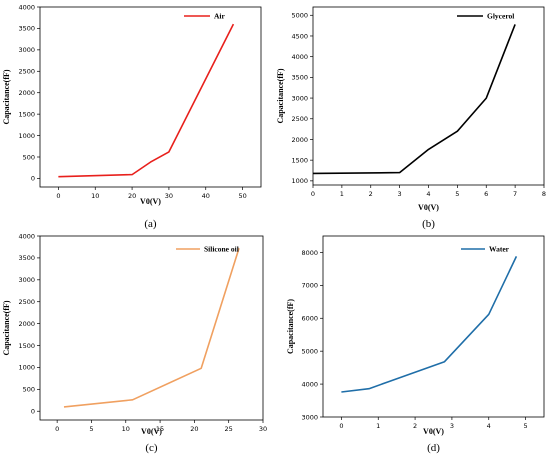 This screenshot has width=550, height=459. I want to click on legend-label: Air, so click(220, 16).